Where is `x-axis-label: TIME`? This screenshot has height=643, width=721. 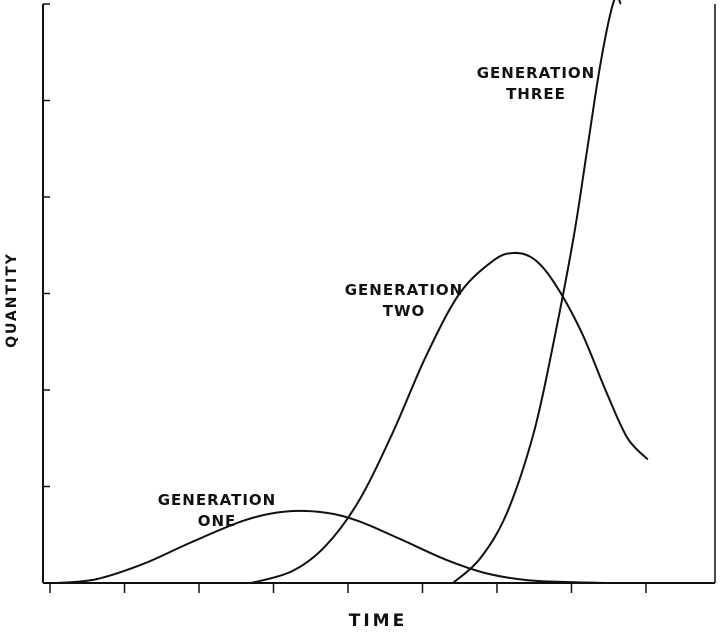 x-axis-label: TIME is located at coordinates (378, 621).